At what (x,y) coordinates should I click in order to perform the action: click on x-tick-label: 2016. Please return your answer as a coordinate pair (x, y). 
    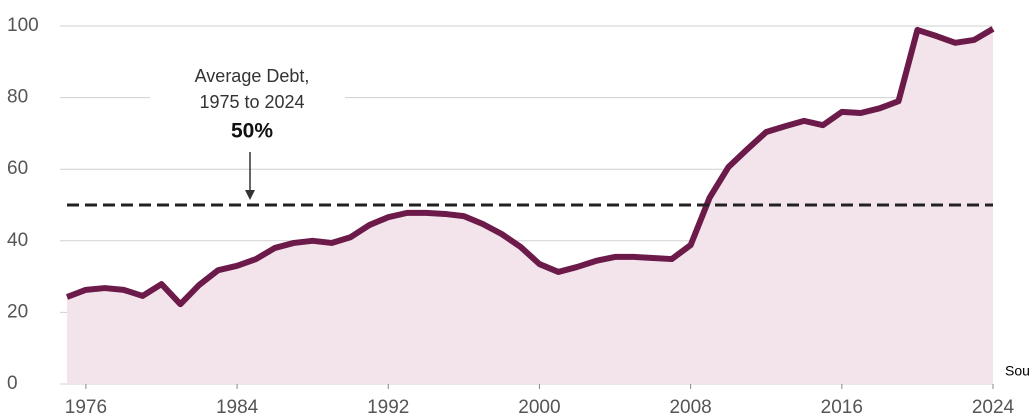
    Looking at the image, I should click on (842, 407).